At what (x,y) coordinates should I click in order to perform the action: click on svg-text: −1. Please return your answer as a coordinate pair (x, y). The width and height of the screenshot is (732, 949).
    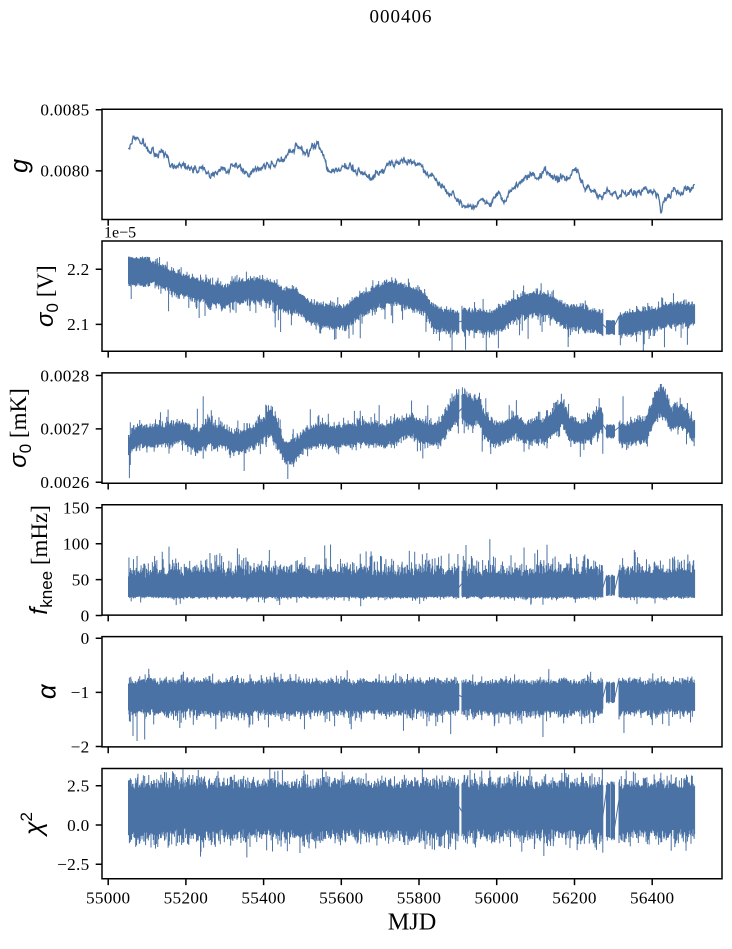
    Looking at the image, I should click on (80, 692).